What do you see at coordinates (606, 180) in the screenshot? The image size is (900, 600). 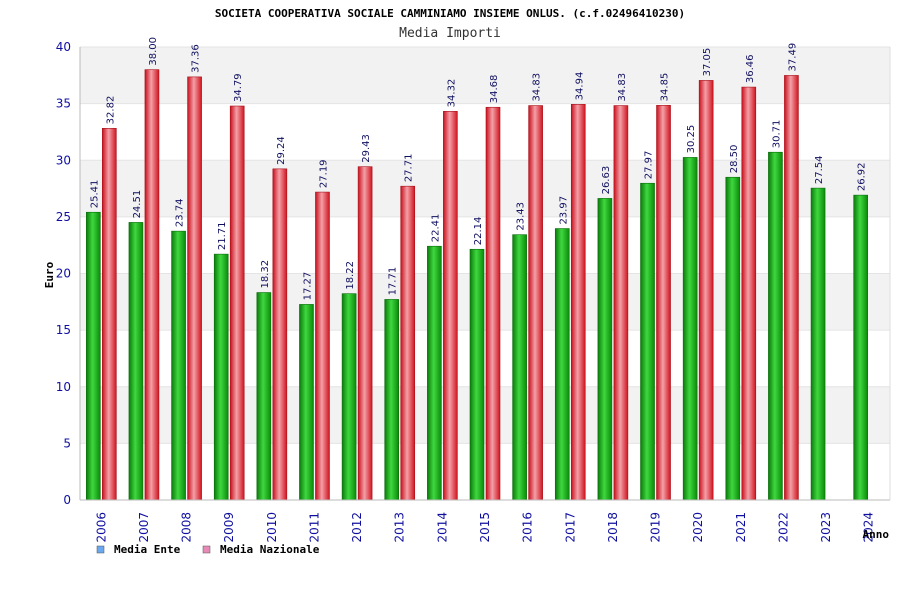 I see `data-label: 26.63` at bounding box center [606, 180].